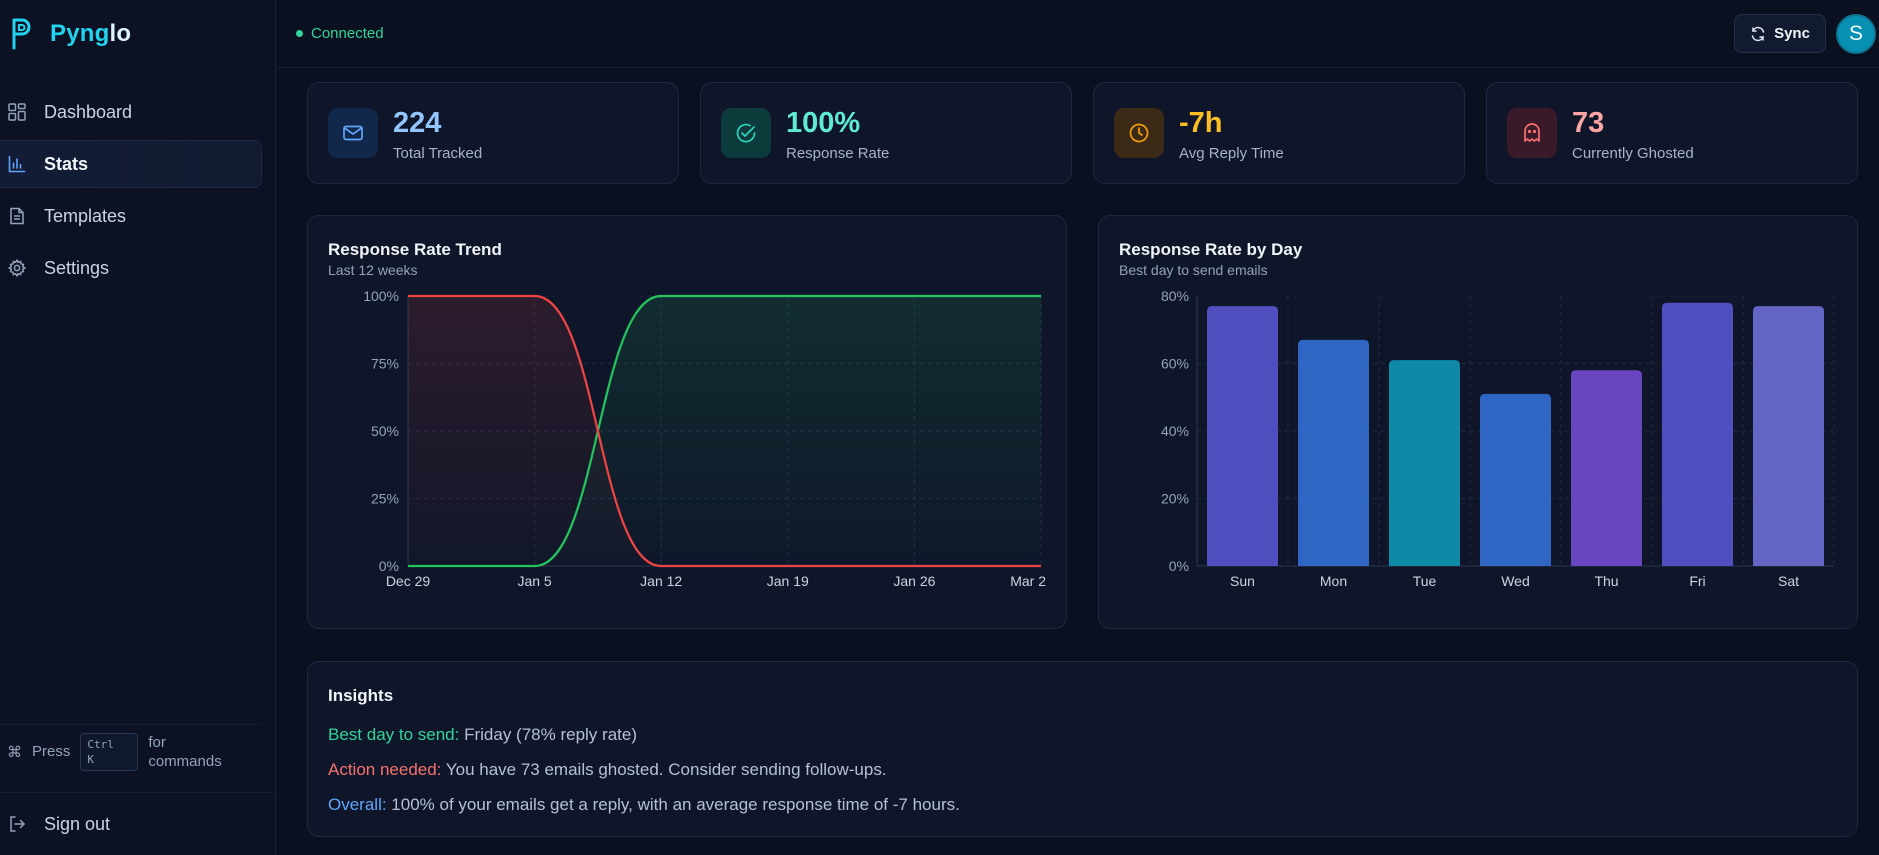 This screenshot has height=855, width=1879. Describe the element at coordinates (88, 111) in the screenshot. I see `sidebar-item-label: Dashboard` at that location.